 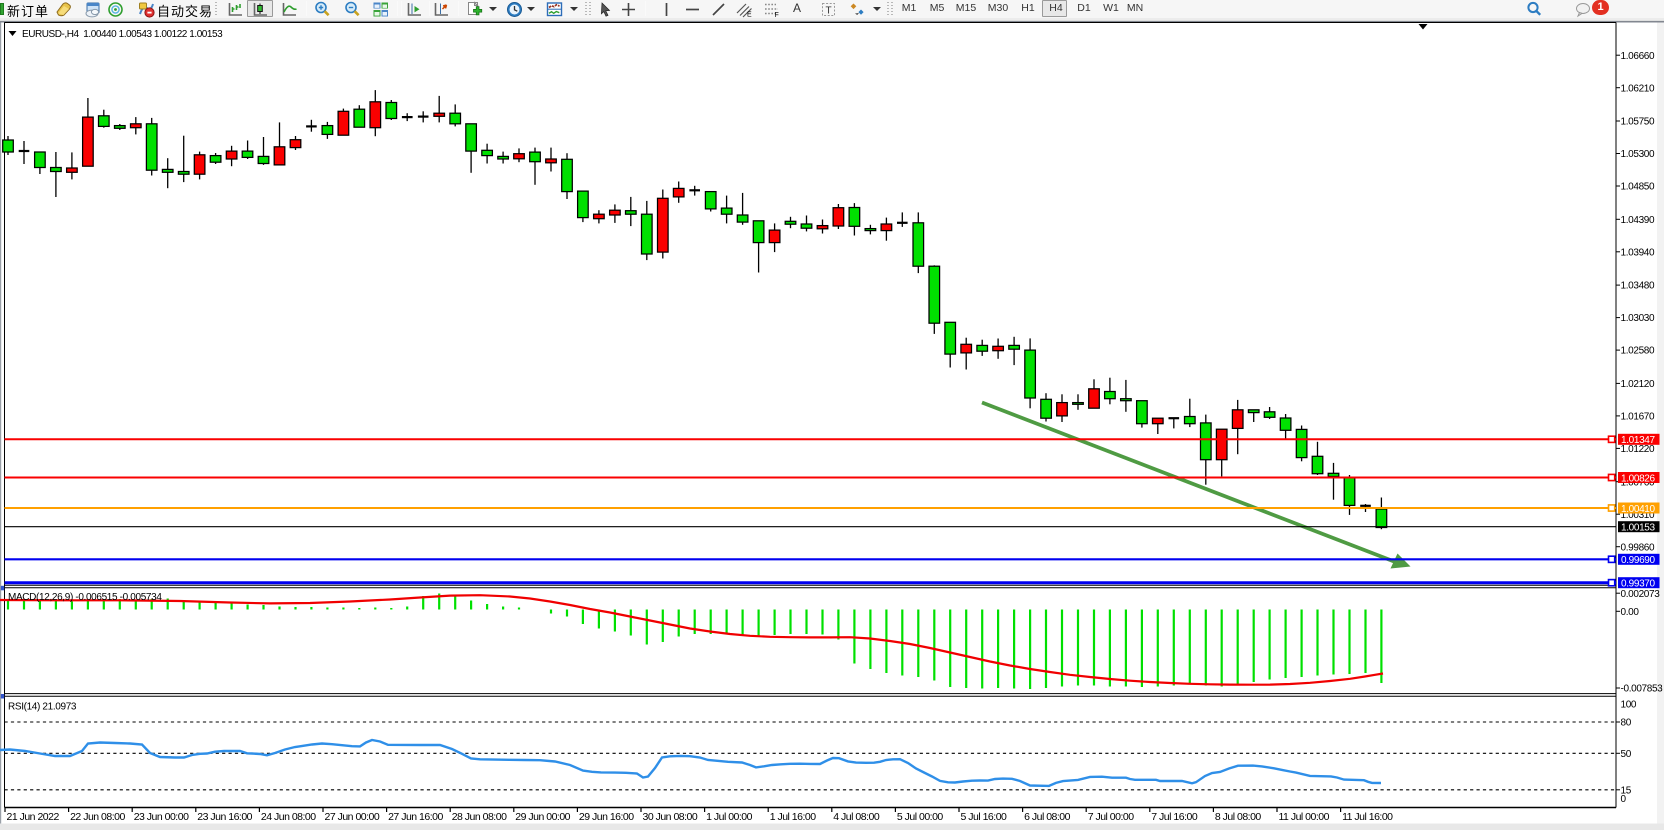 What do you see at coordinates (542, 817) in the screenshot?
I see `svg-text: 29 Jun 00:00` at bounding box center [542, 817].